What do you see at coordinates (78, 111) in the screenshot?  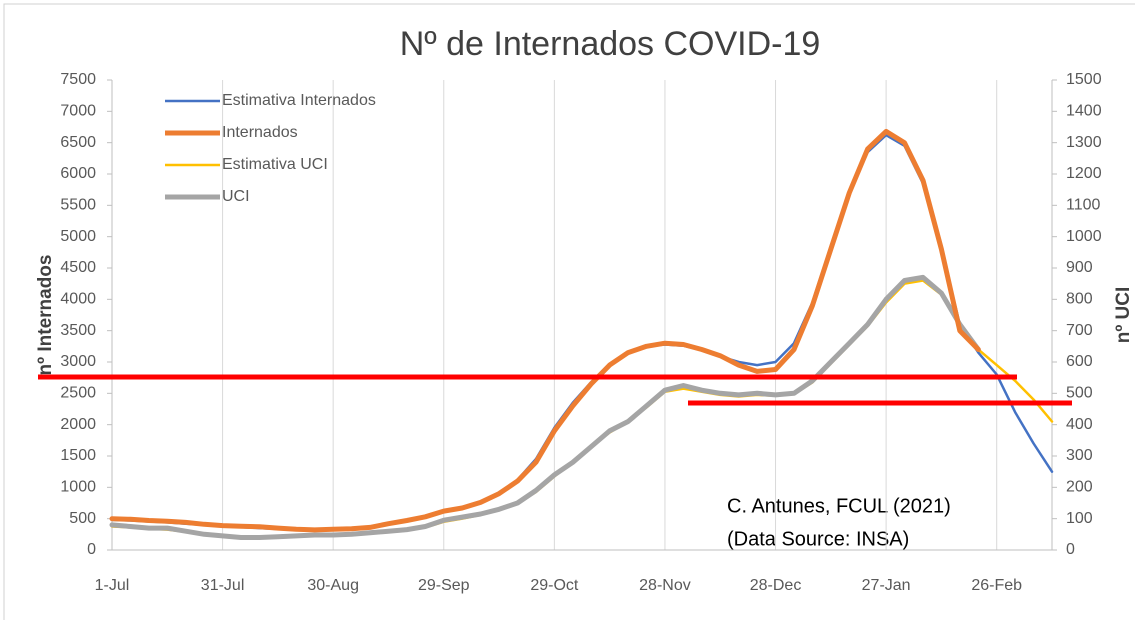 I see `y-tick-label: 7000` at bounding box center [78, 111].